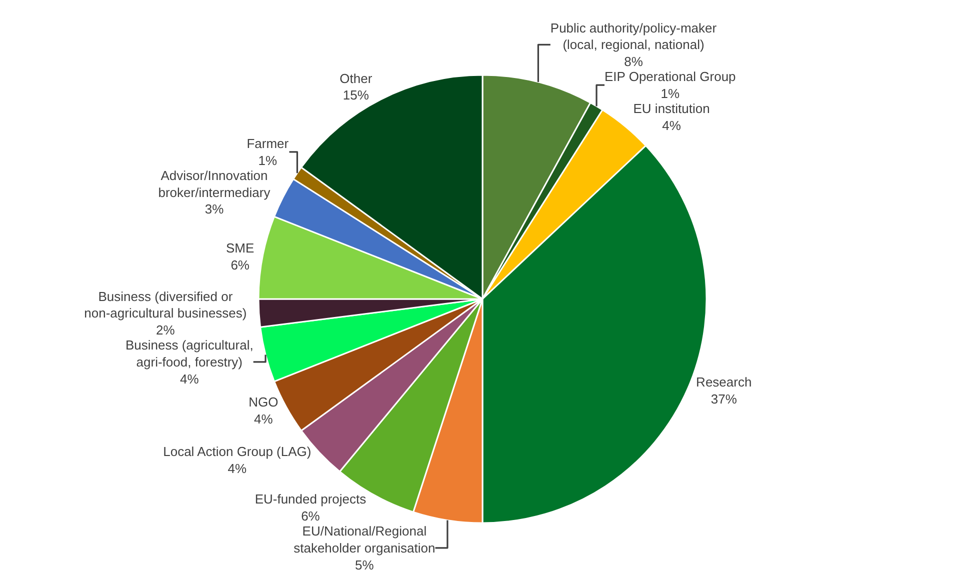  Describe the element at coordinates (364, 564) in the screenshot. I see `data-label: 5%` at that location.